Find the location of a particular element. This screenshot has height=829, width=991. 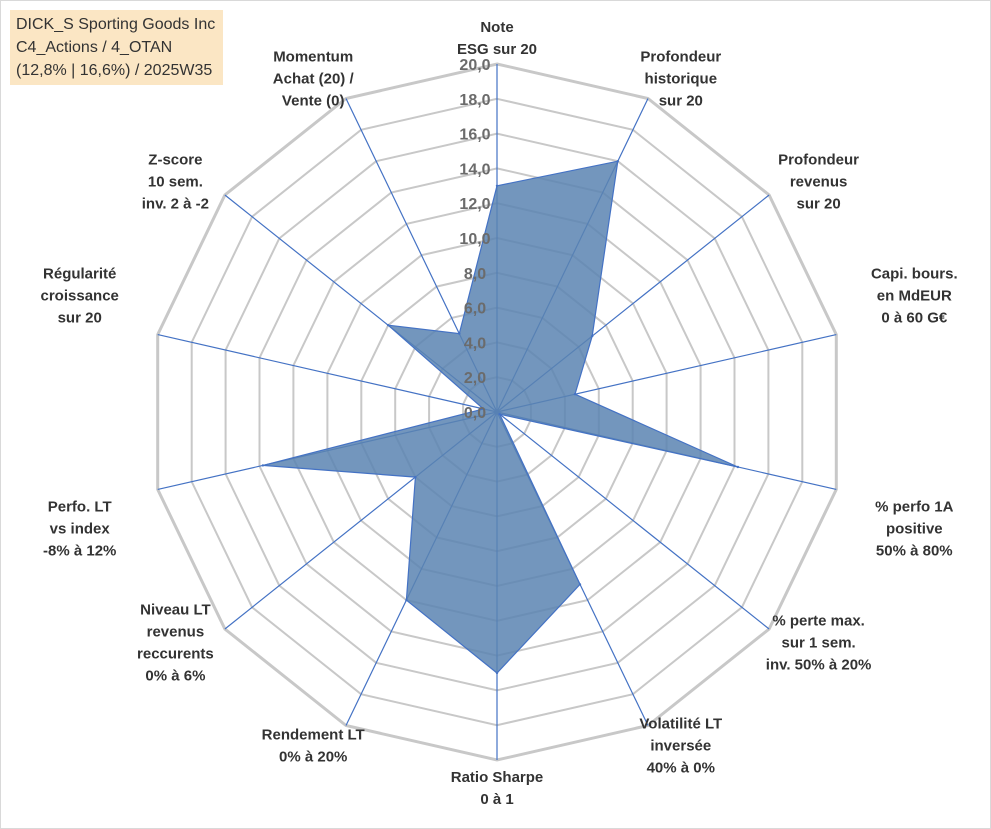

axis-label-line: sur 1 sem. is located at coordinates (818, 643).